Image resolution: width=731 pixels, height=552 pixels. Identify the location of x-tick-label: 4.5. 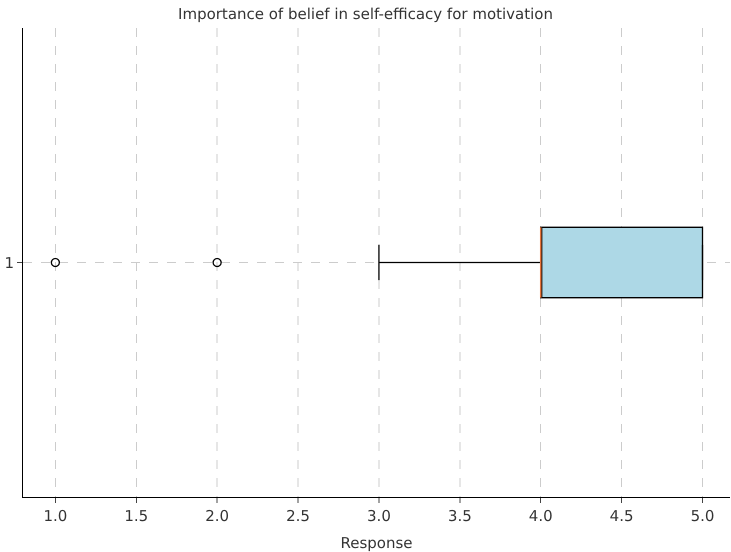
(622, 516).